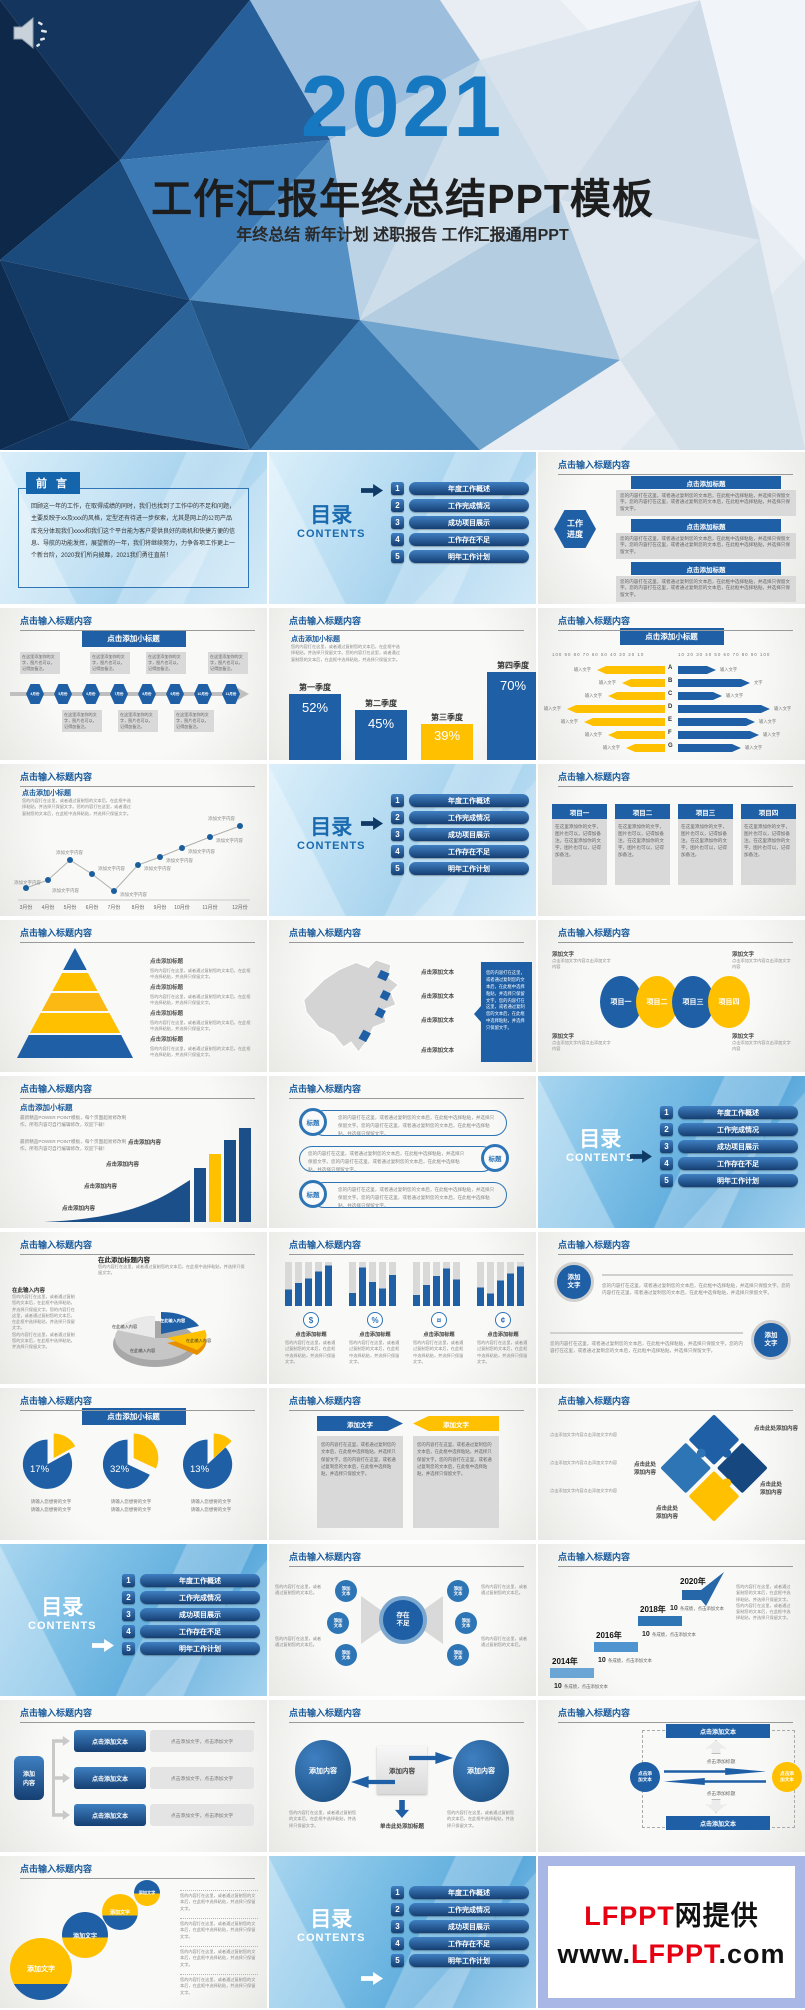  What do you see at coordinates (503, 1335) in the screenshot?
I see `group-title: 点击添加标题` at bounding box center [503, 1335].